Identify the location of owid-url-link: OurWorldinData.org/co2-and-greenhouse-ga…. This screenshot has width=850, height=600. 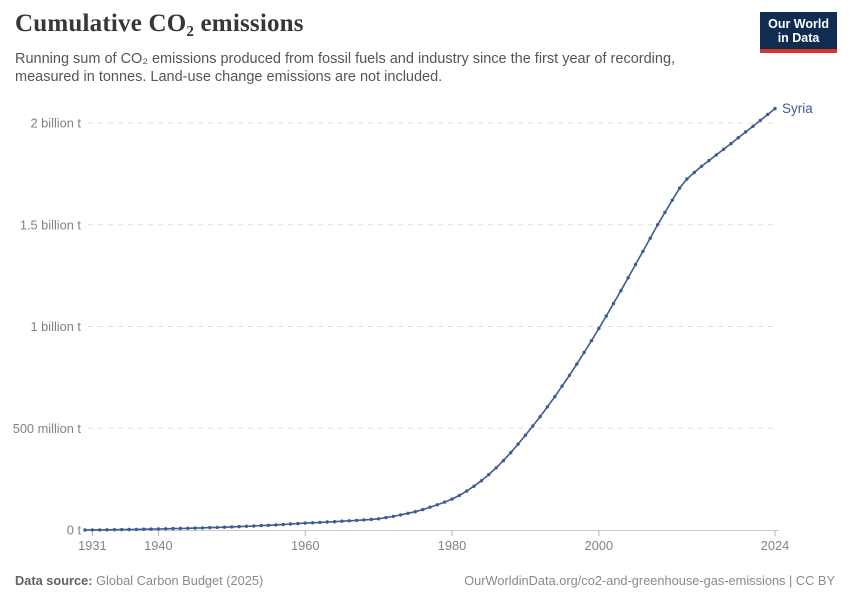
(649, 580).